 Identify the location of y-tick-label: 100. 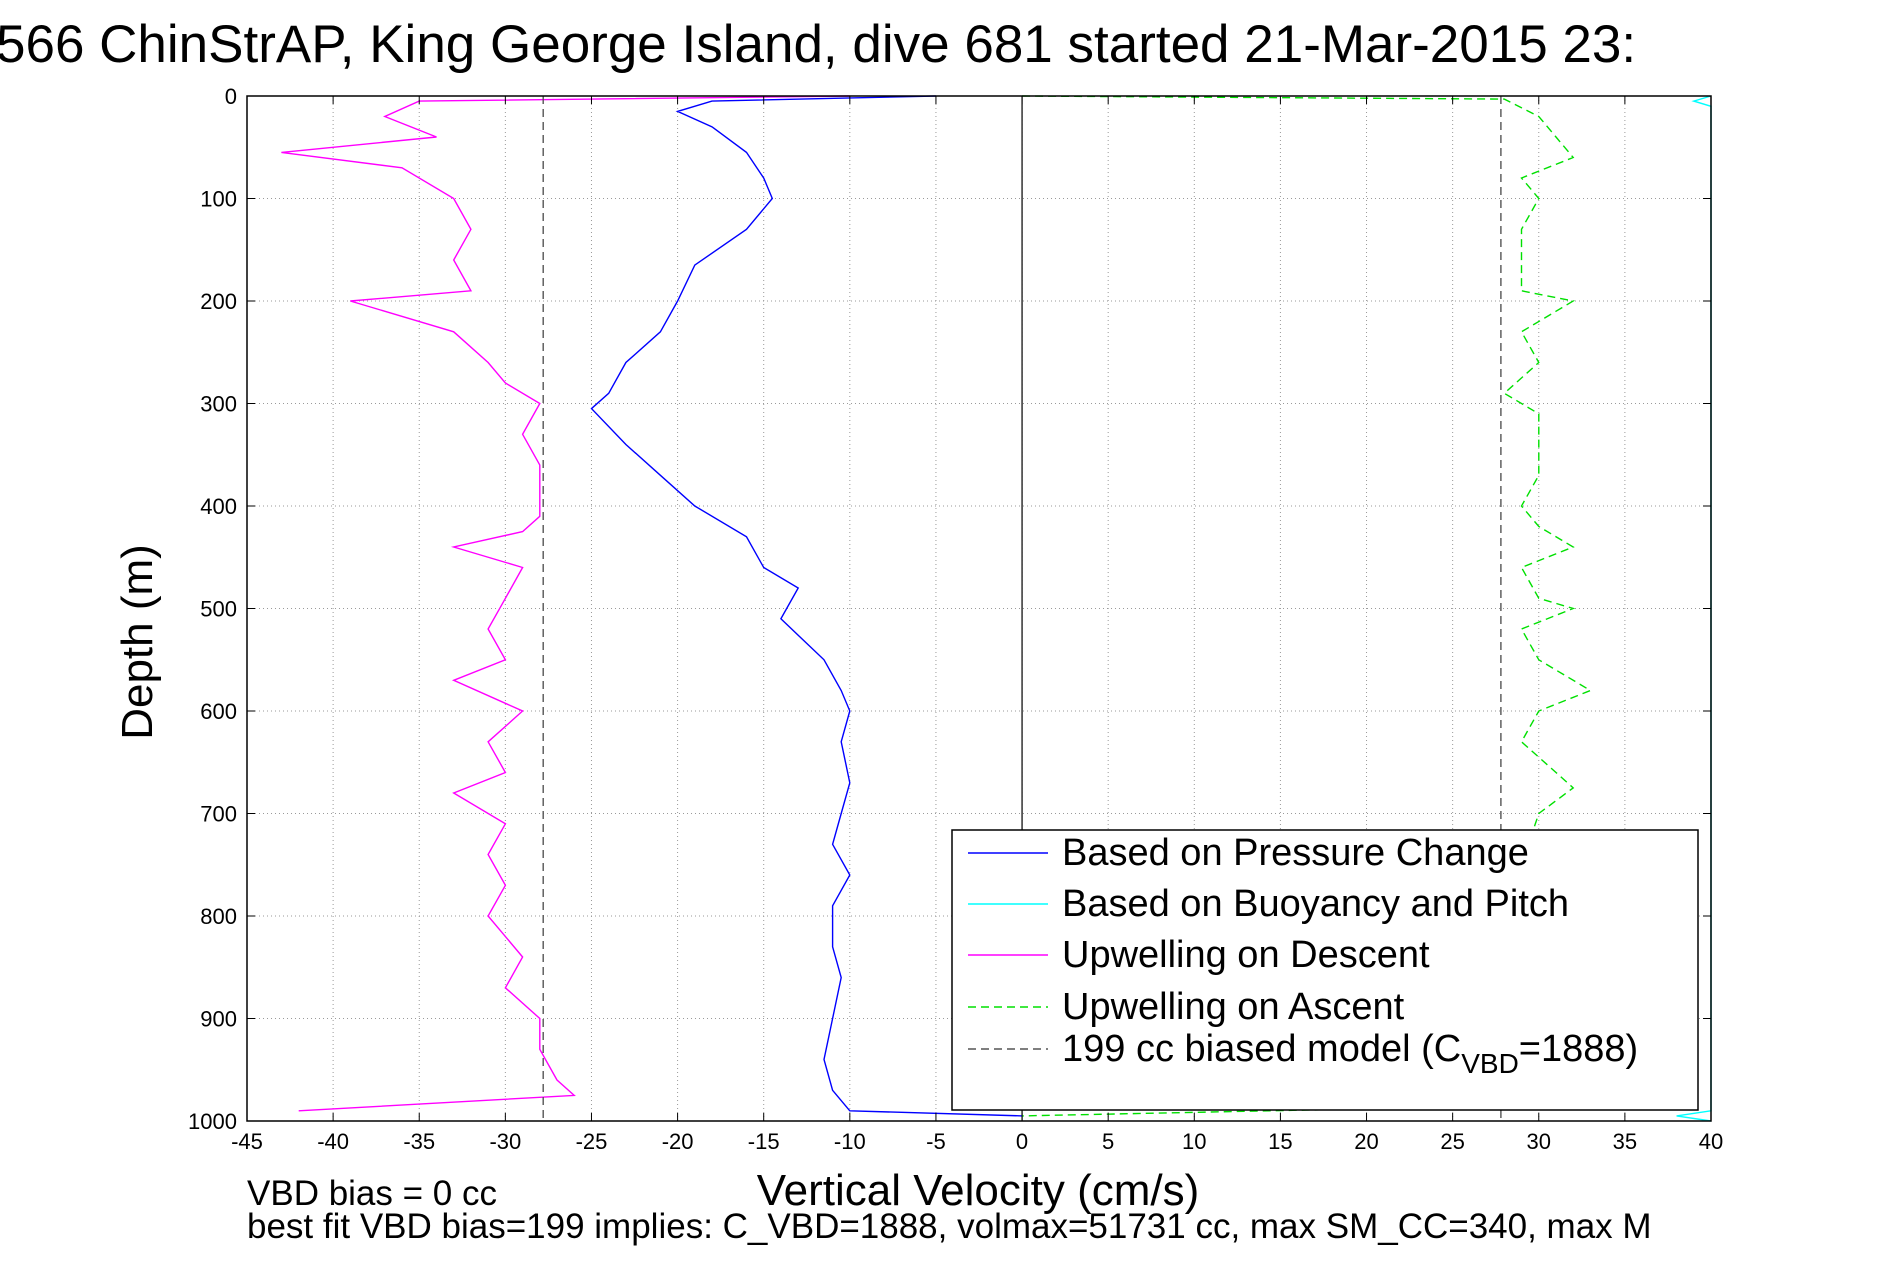
(218, 199).